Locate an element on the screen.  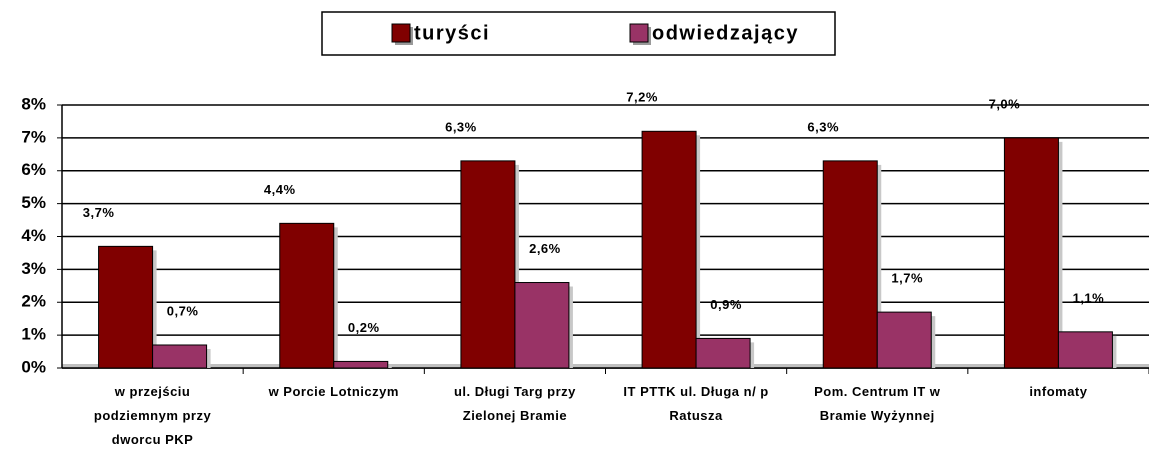
data-label: 0,9% is located at coordinates (726, 304).